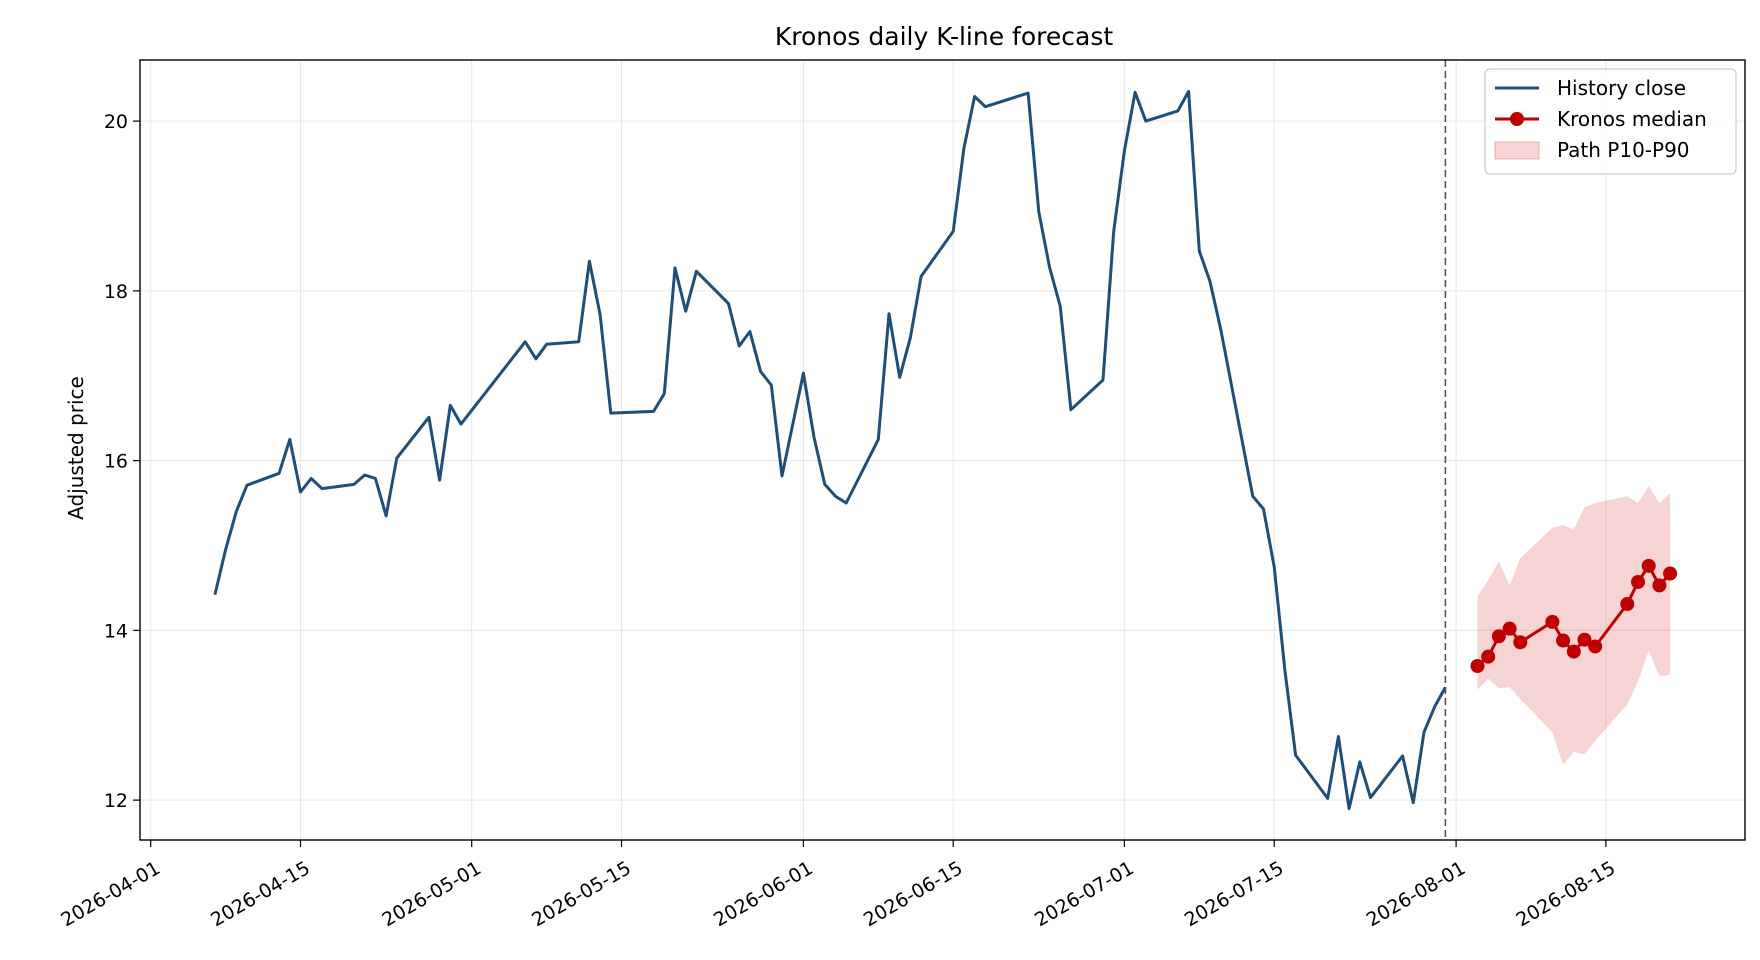  What do you see at coordinates (1623, 150) in the screenshot?
I see `legend-label: Path P10-P90` at bounding box center [1623, 150].